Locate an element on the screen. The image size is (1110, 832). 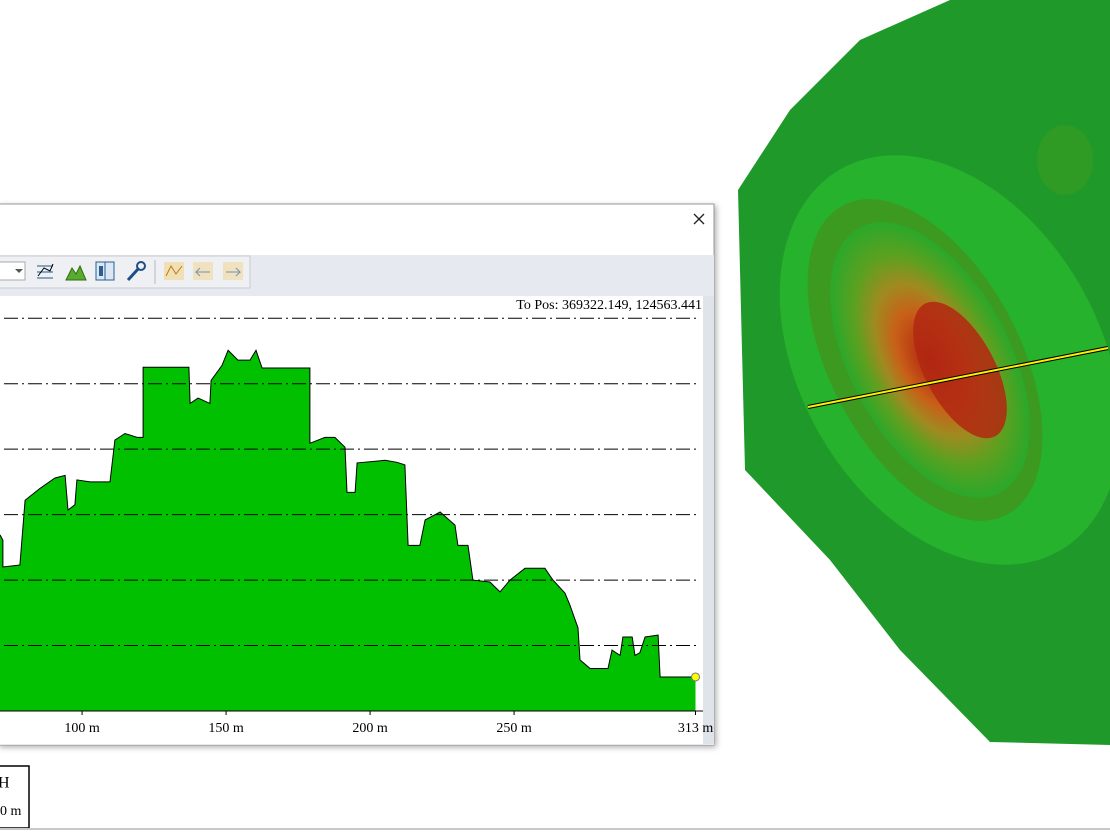
position-readout: To Pos: 369322.149, 124563.441 is located at coordinates (609, 305).